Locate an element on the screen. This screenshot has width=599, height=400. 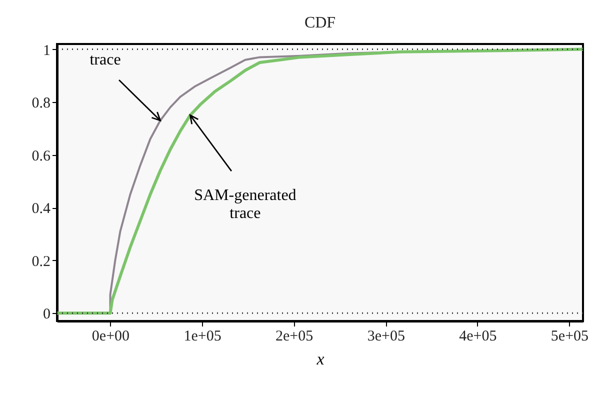
y-tick-label: 0.8 is located at coordinates (41, 104).